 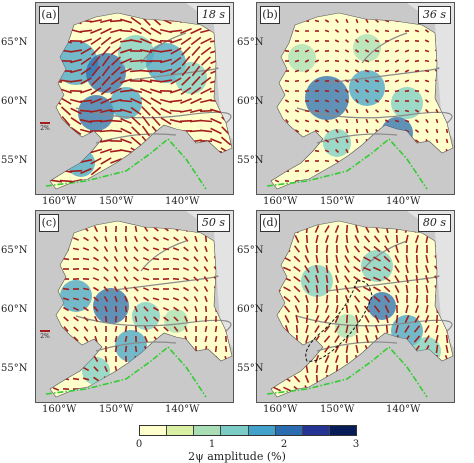 I want to click on amplitude-blob, so click(x=111, y=306).